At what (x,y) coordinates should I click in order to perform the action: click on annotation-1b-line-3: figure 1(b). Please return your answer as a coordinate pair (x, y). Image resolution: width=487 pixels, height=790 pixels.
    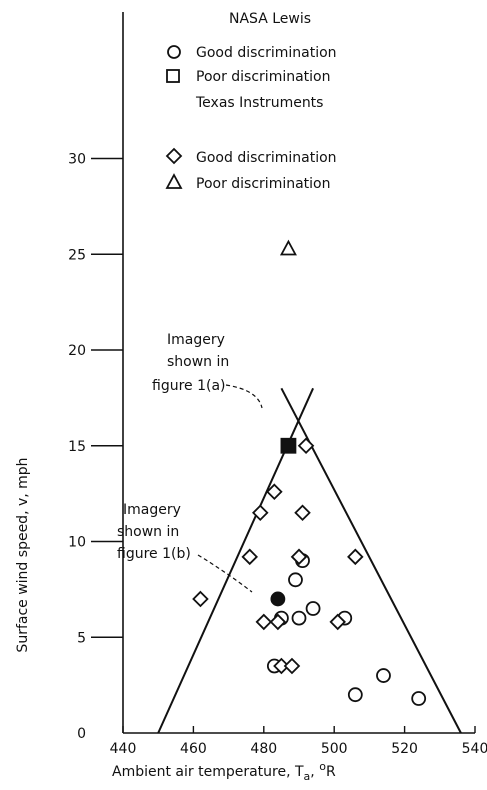
    Looking at the image, I should click on (154, 554).